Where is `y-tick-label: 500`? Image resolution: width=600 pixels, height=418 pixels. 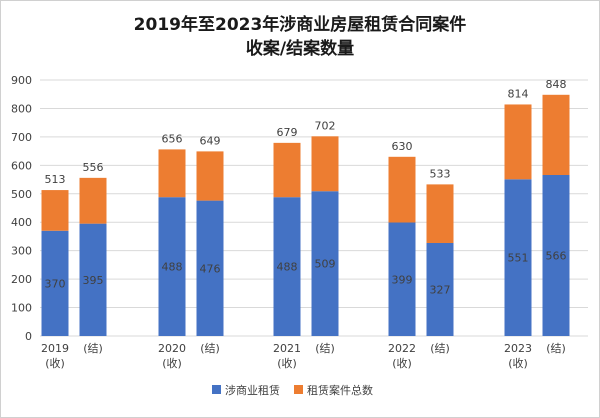
y-tick-label: 500 is located at coordinates (21, 194).